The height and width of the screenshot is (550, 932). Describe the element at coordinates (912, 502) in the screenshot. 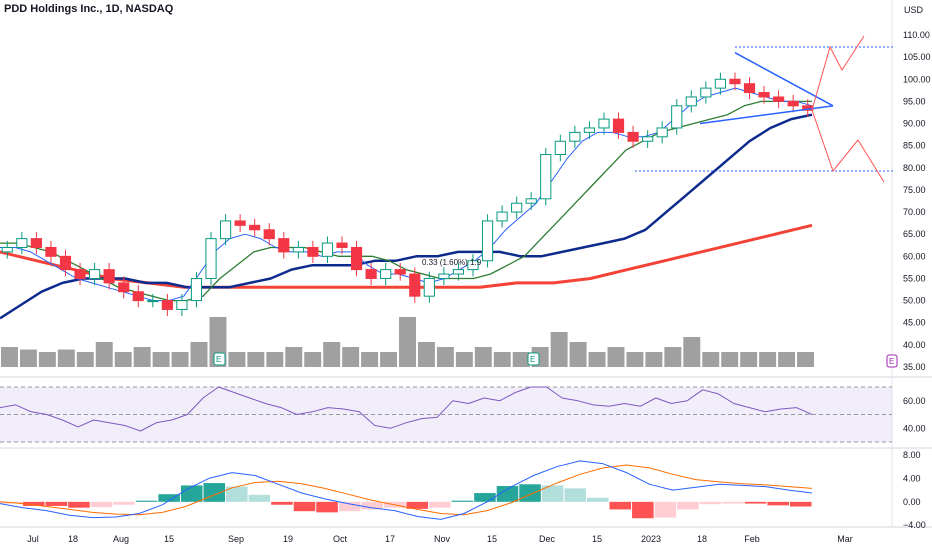

I see `macd-tick-label: 0.00` at that location.